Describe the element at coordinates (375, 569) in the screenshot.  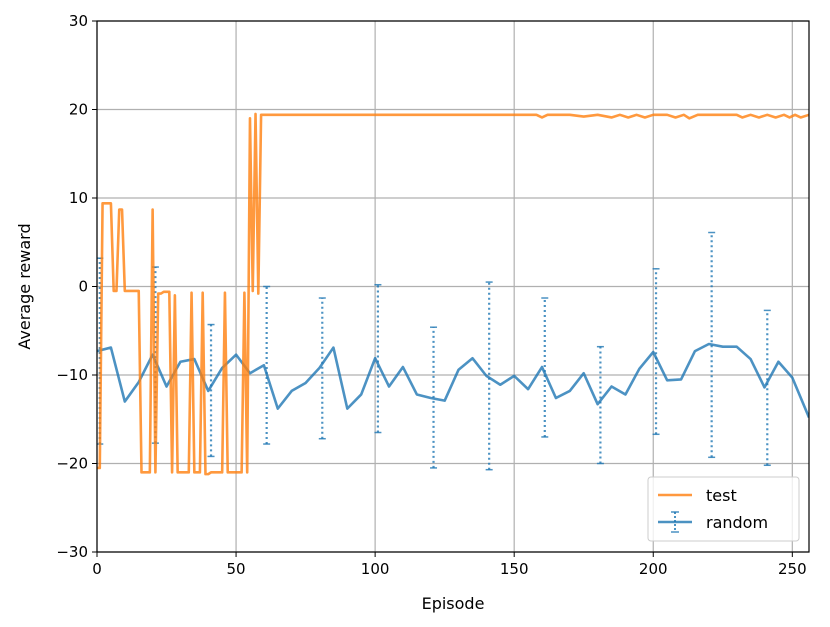
I see `x-tick-label: 100` at that location.